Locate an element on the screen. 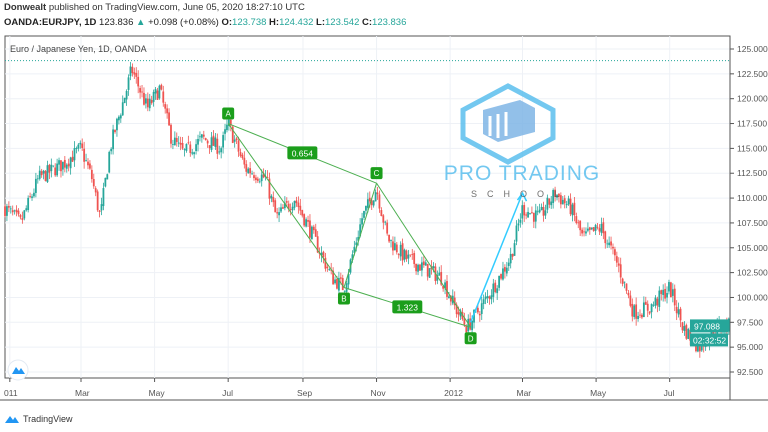 The image size is (768, 432). pattern-leg is located at coordinates (424, 255).